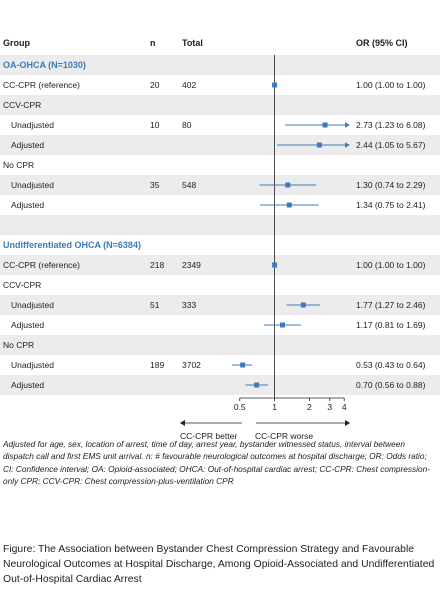  Describe the element at coordinates (191, 365) in the screenshot. I see `total-value: 3702` at that location.